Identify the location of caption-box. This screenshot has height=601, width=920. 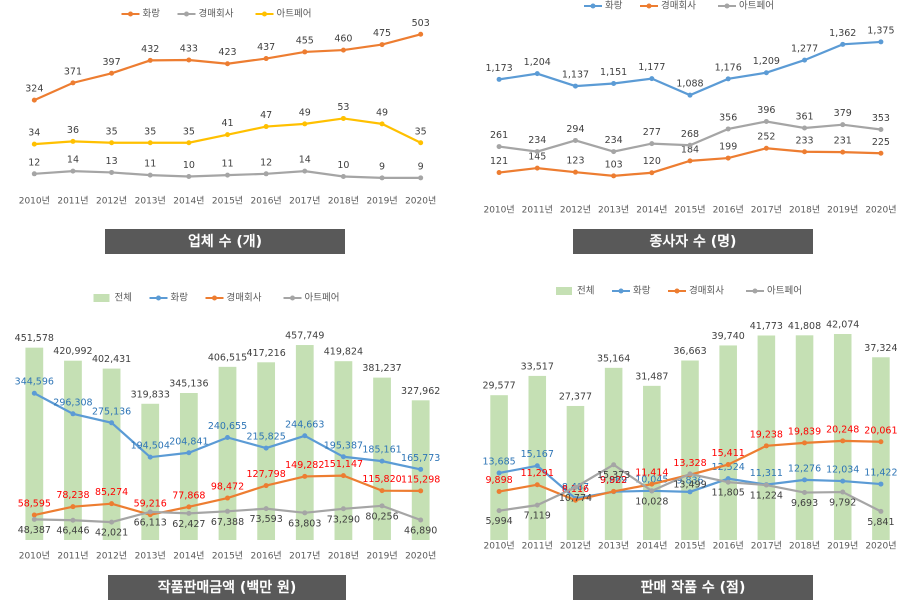
(227, 587).